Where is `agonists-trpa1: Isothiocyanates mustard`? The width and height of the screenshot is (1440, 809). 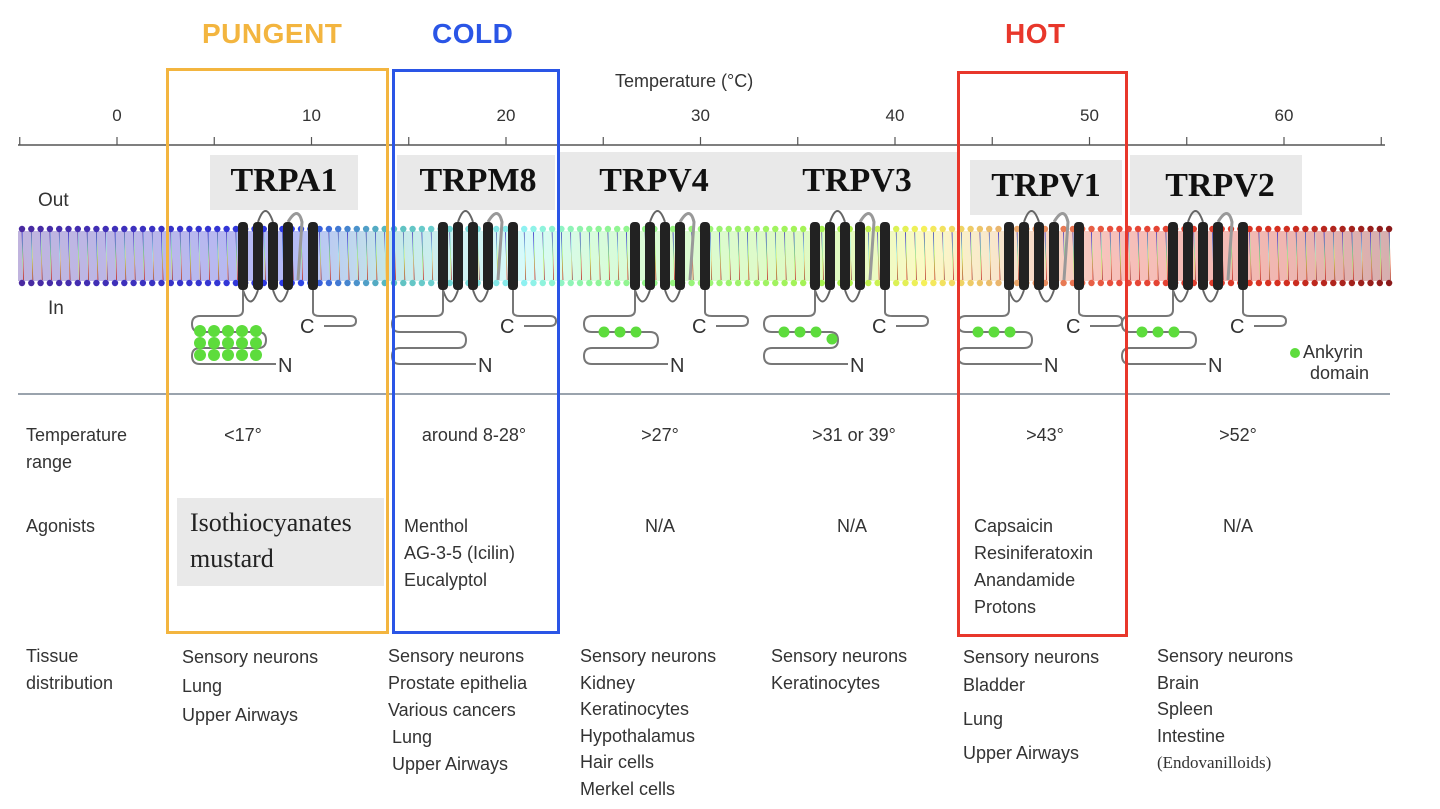 agonists-trpa1: Isothiocyanates mustard is located at coordinates (271, 541).